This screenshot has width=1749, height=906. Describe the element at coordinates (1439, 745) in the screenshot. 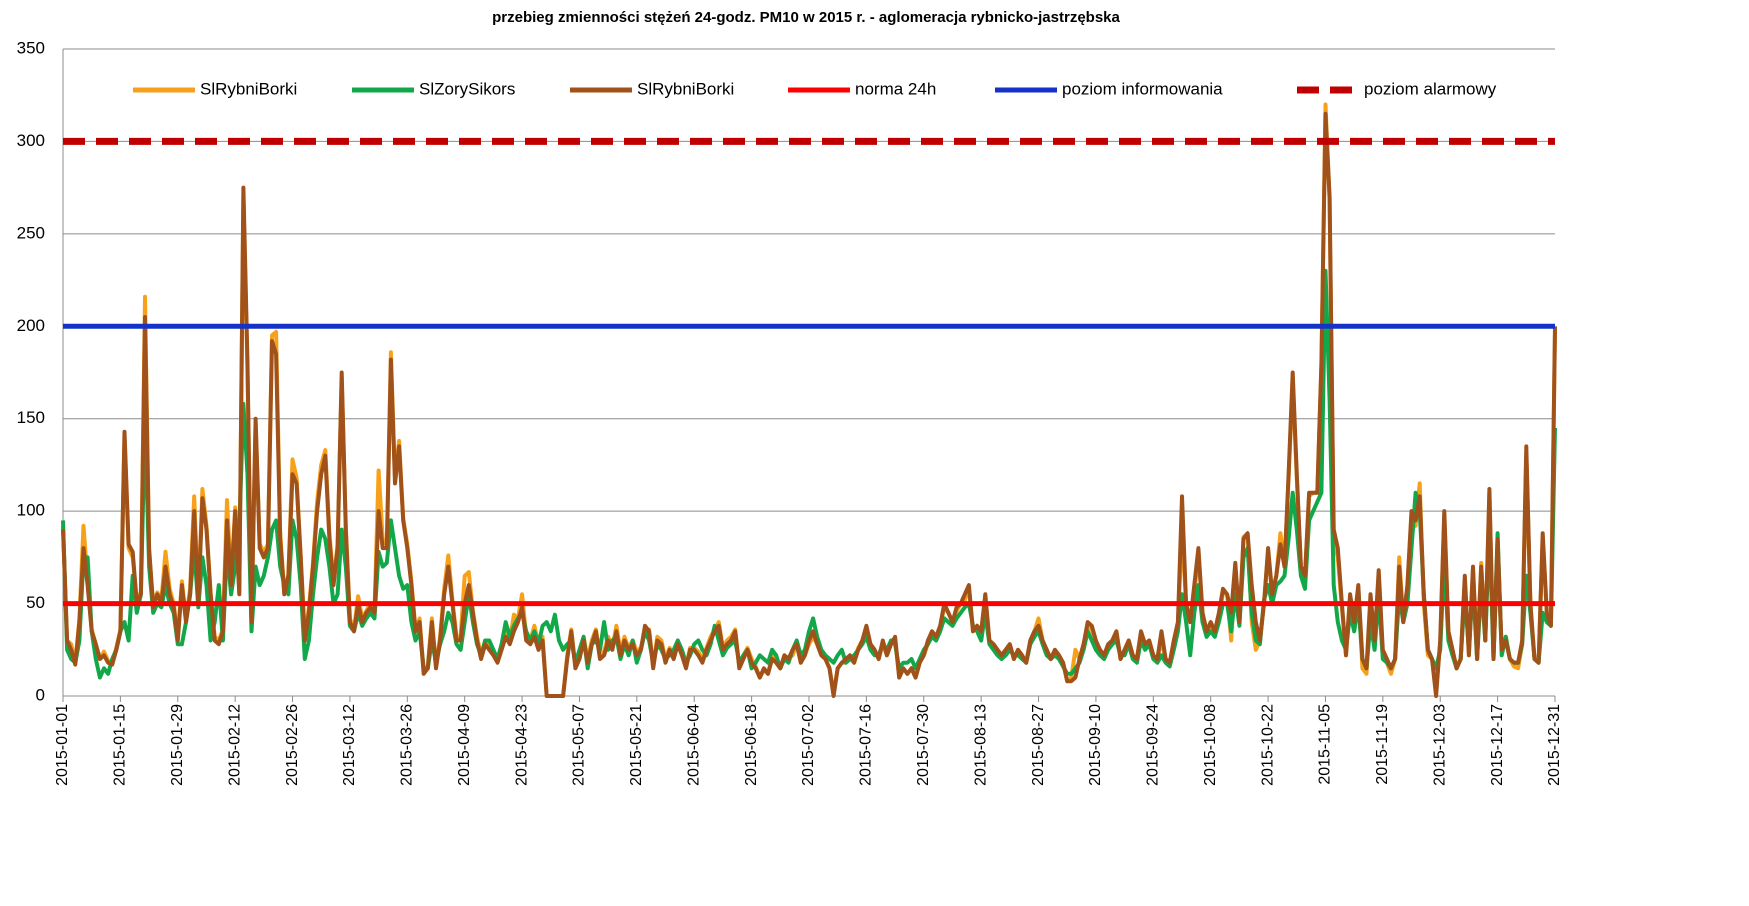

I see `x-tick-label: 2015-12-03` at that location.